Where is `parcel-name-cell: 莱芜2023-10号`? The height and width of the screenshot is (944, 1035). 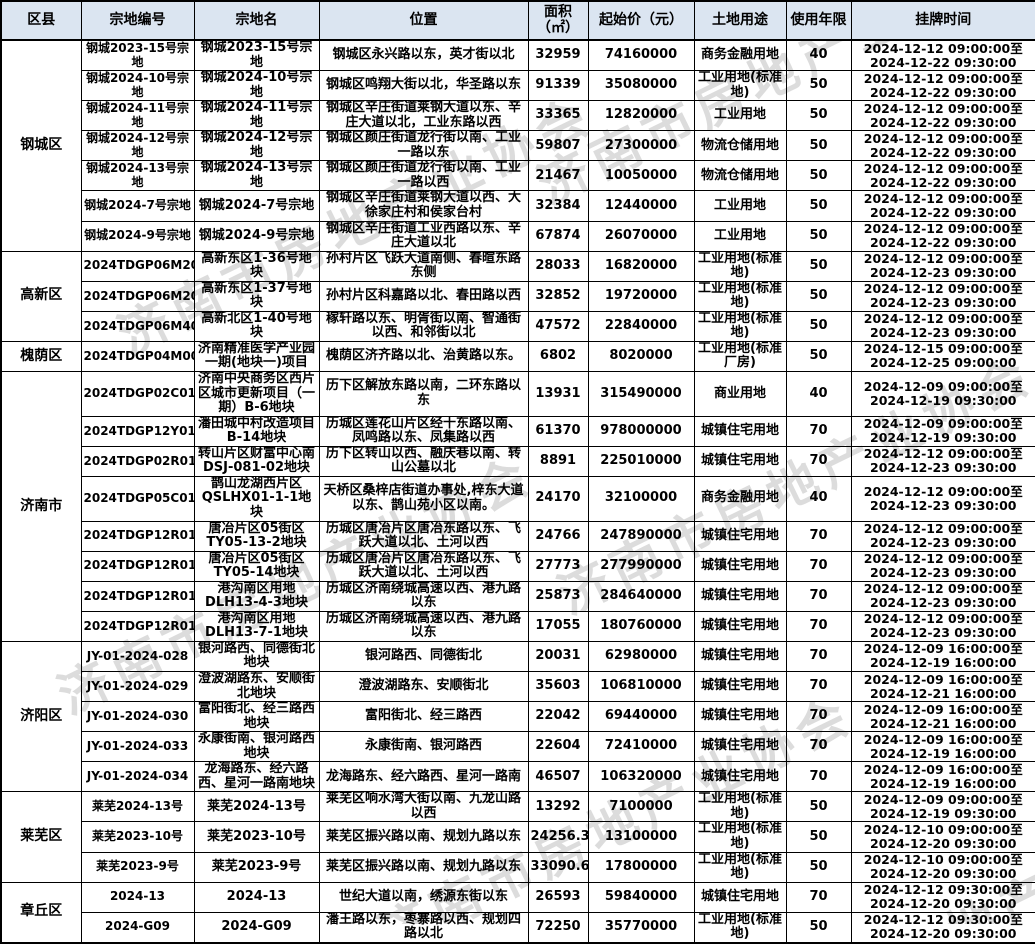
parcel-name-cell: 莱芜2023-10号 is located at coordinates (256, 837).